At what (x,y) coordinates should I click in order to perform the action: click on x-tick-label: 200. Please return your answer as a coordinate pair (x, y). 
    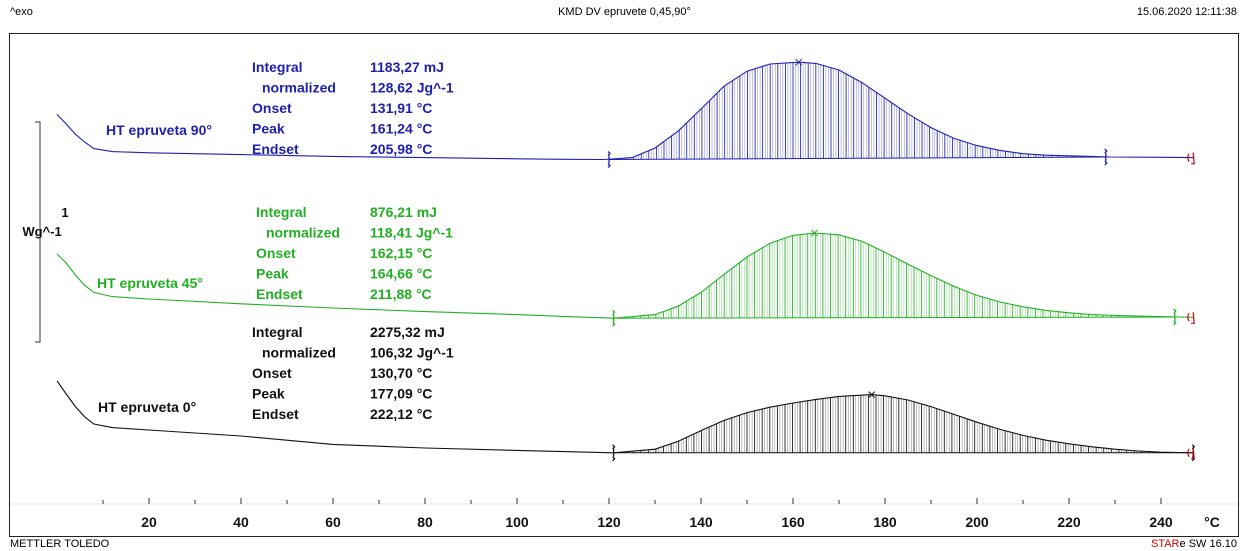
    Looking at the image, I should click on (977, 522).